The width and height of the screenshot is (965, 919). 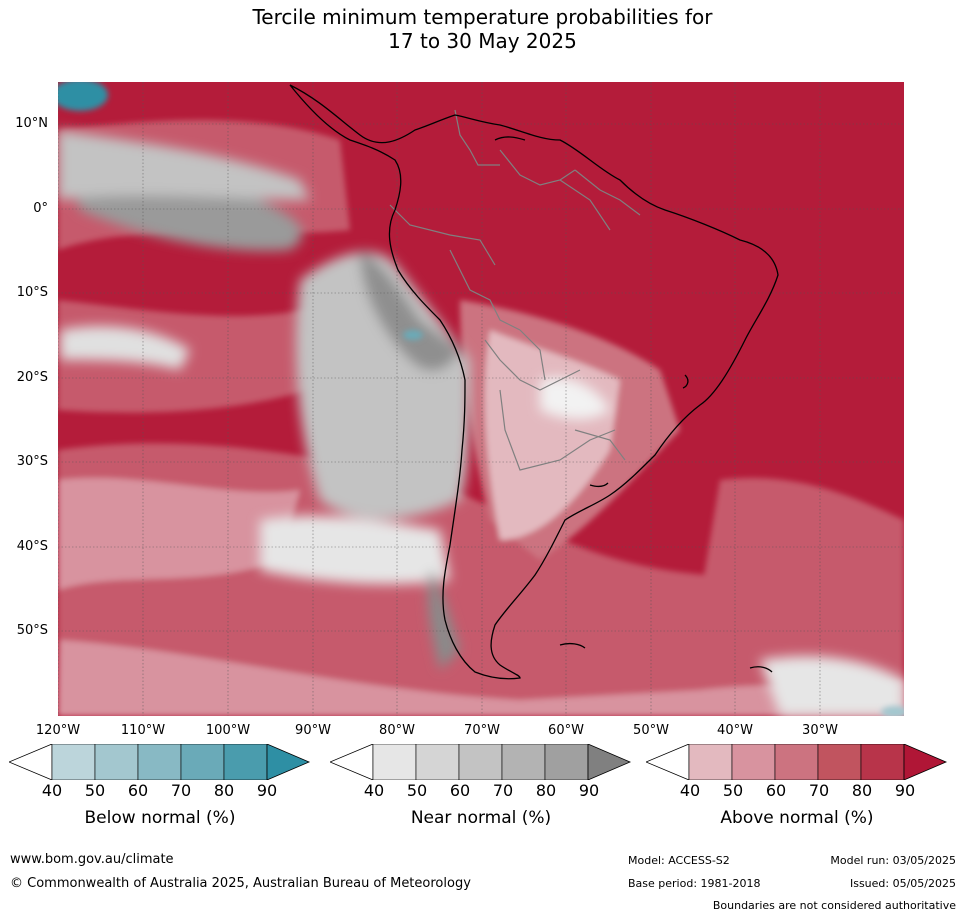 I want to click on near-colorbar-tick: 60, so click(x=460, y=790).